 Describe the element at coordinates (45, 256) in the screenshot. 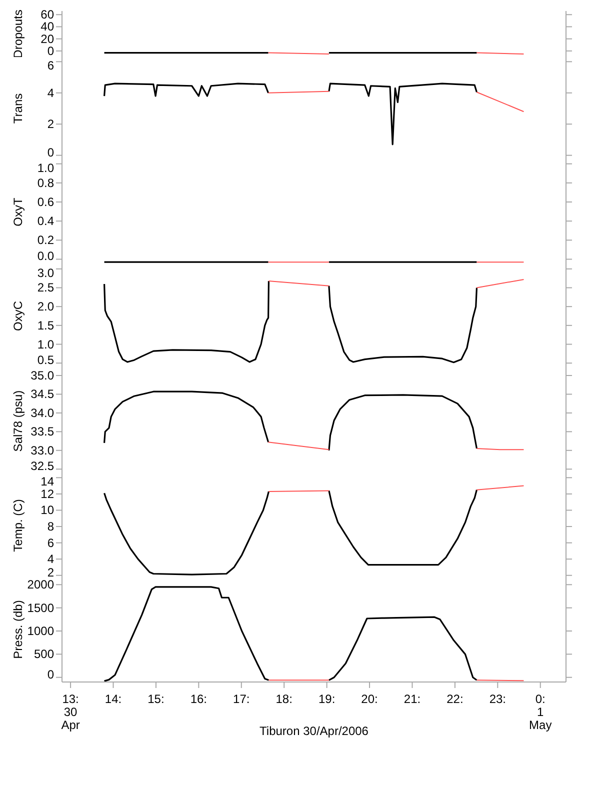

I see `y-tick-label: 0.0` at that location.